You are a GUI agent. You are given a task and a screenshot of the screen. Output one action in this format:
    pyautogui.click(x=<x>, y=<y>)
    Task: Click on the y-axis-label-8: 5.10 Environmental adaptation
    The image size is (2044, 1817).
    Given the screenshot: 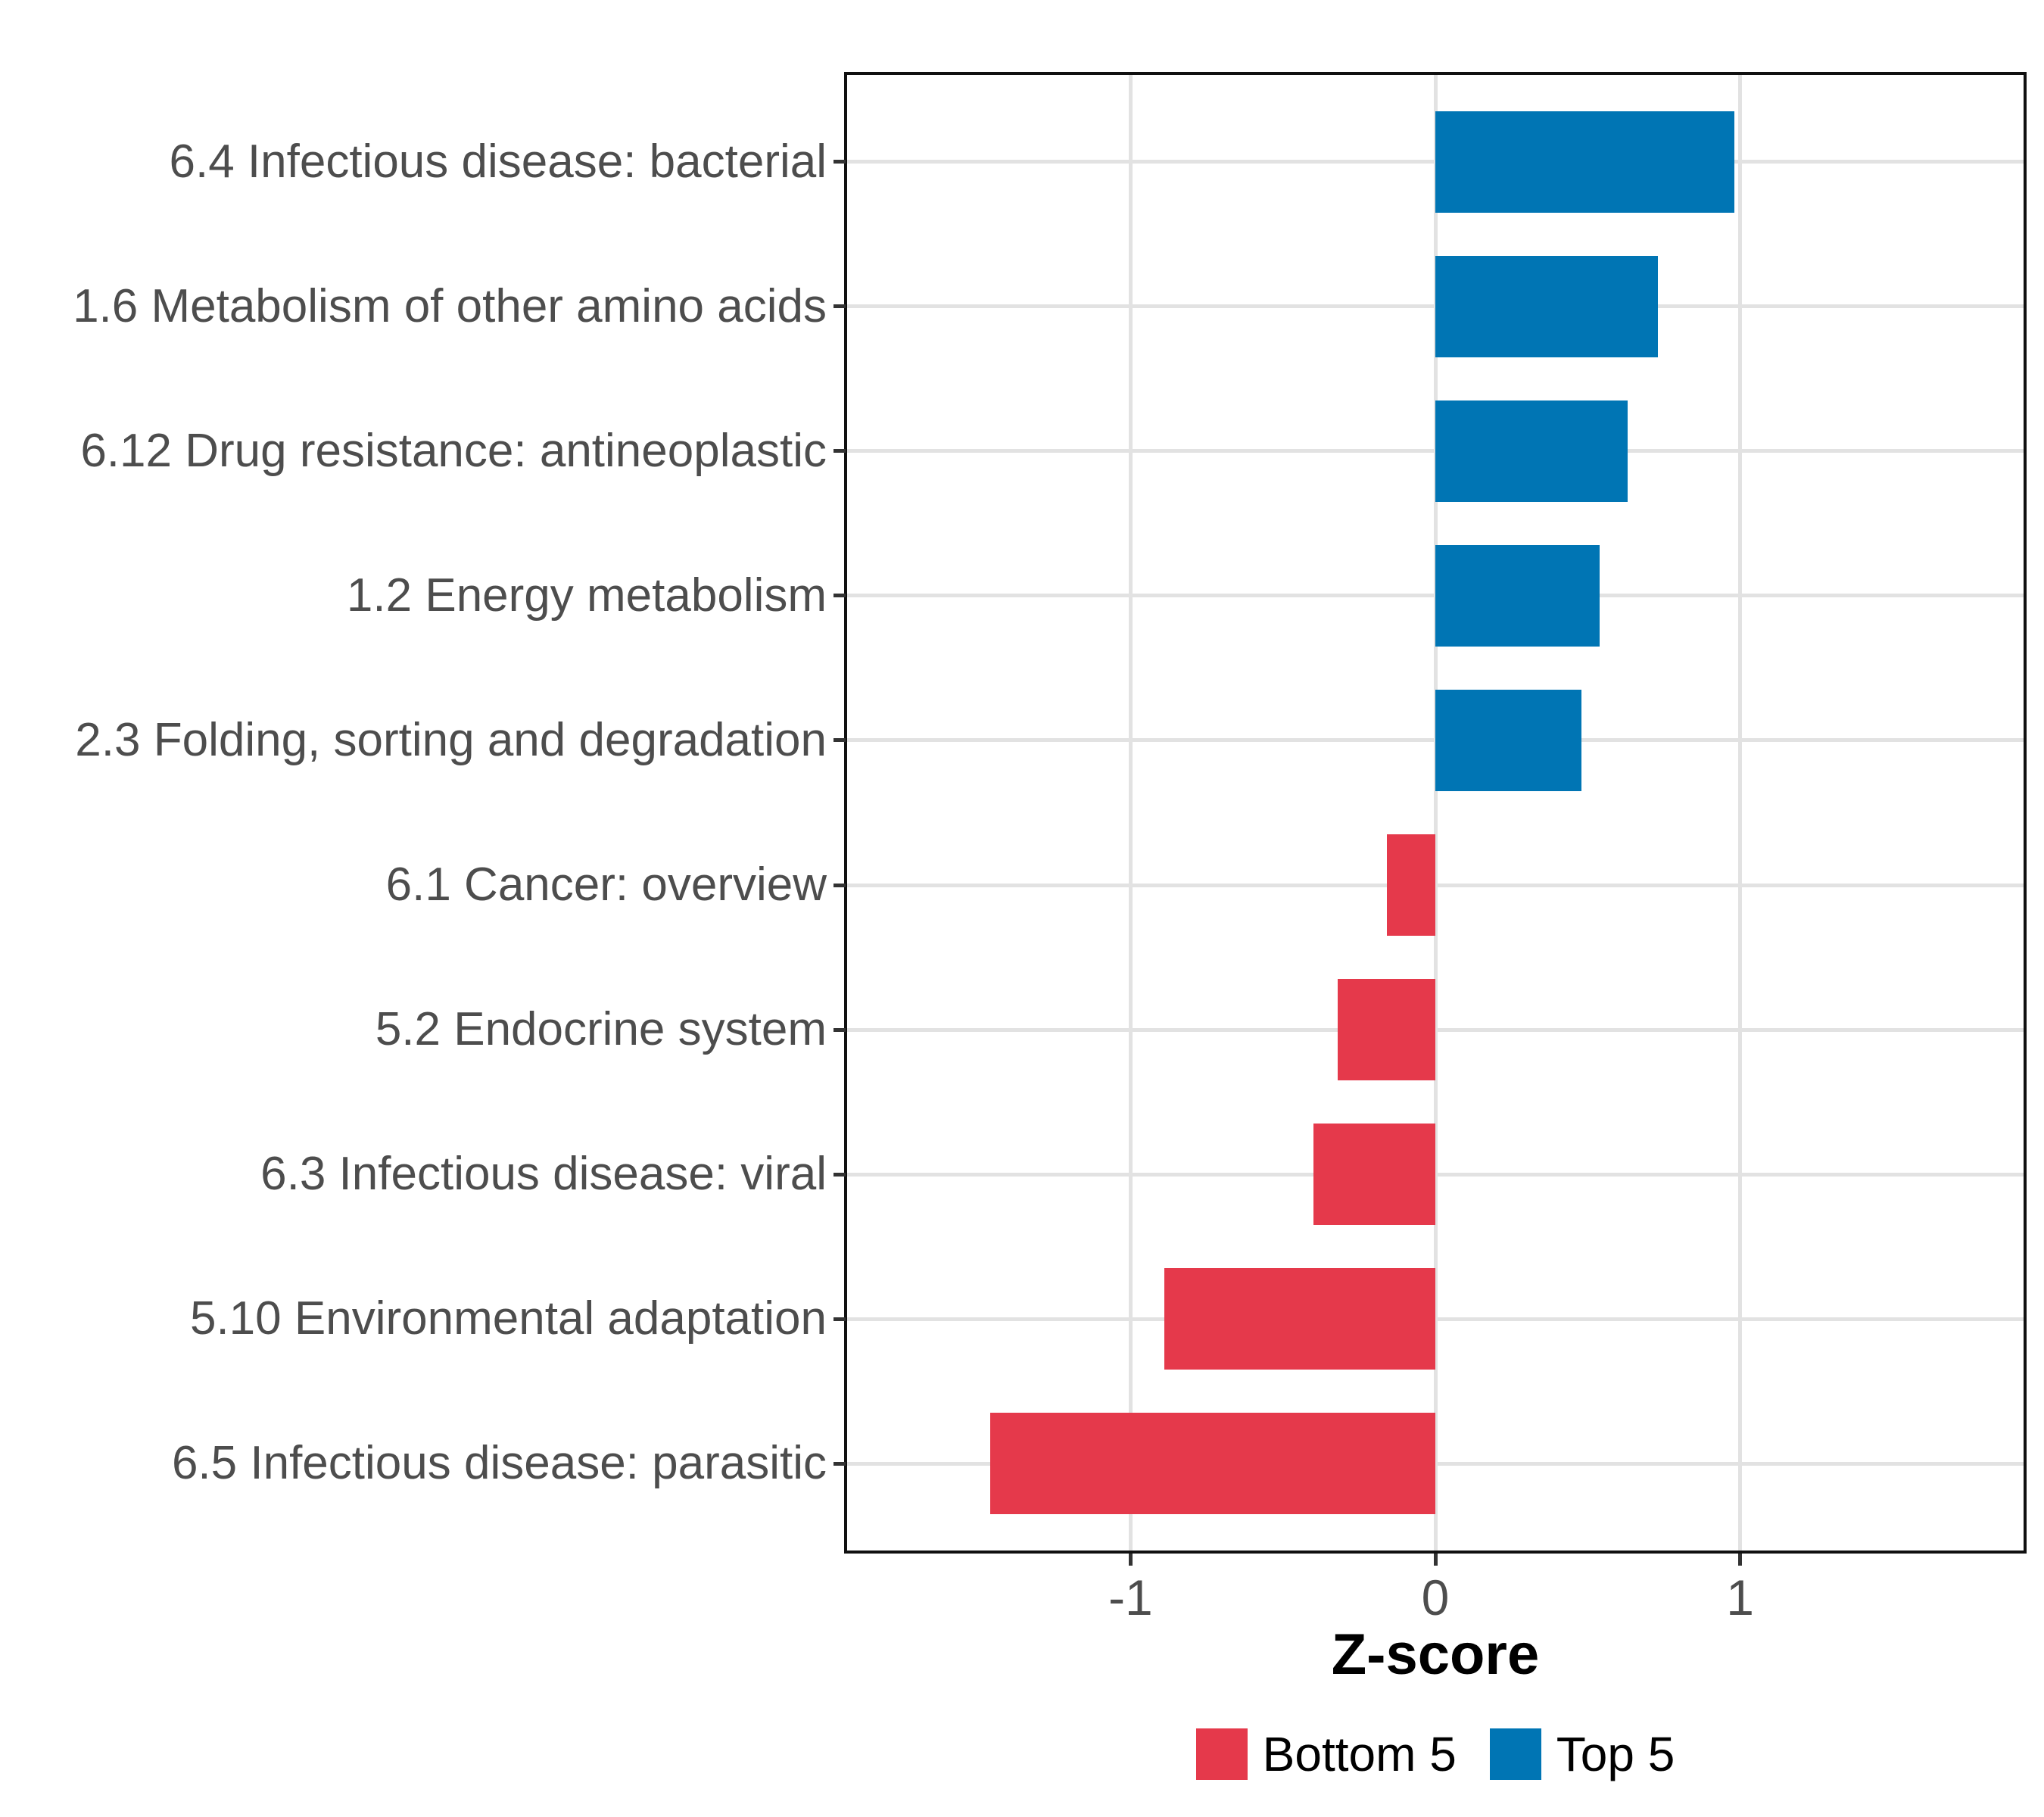 What is the action you would take?
    pyautogui.click(x=508, y=1318)
    